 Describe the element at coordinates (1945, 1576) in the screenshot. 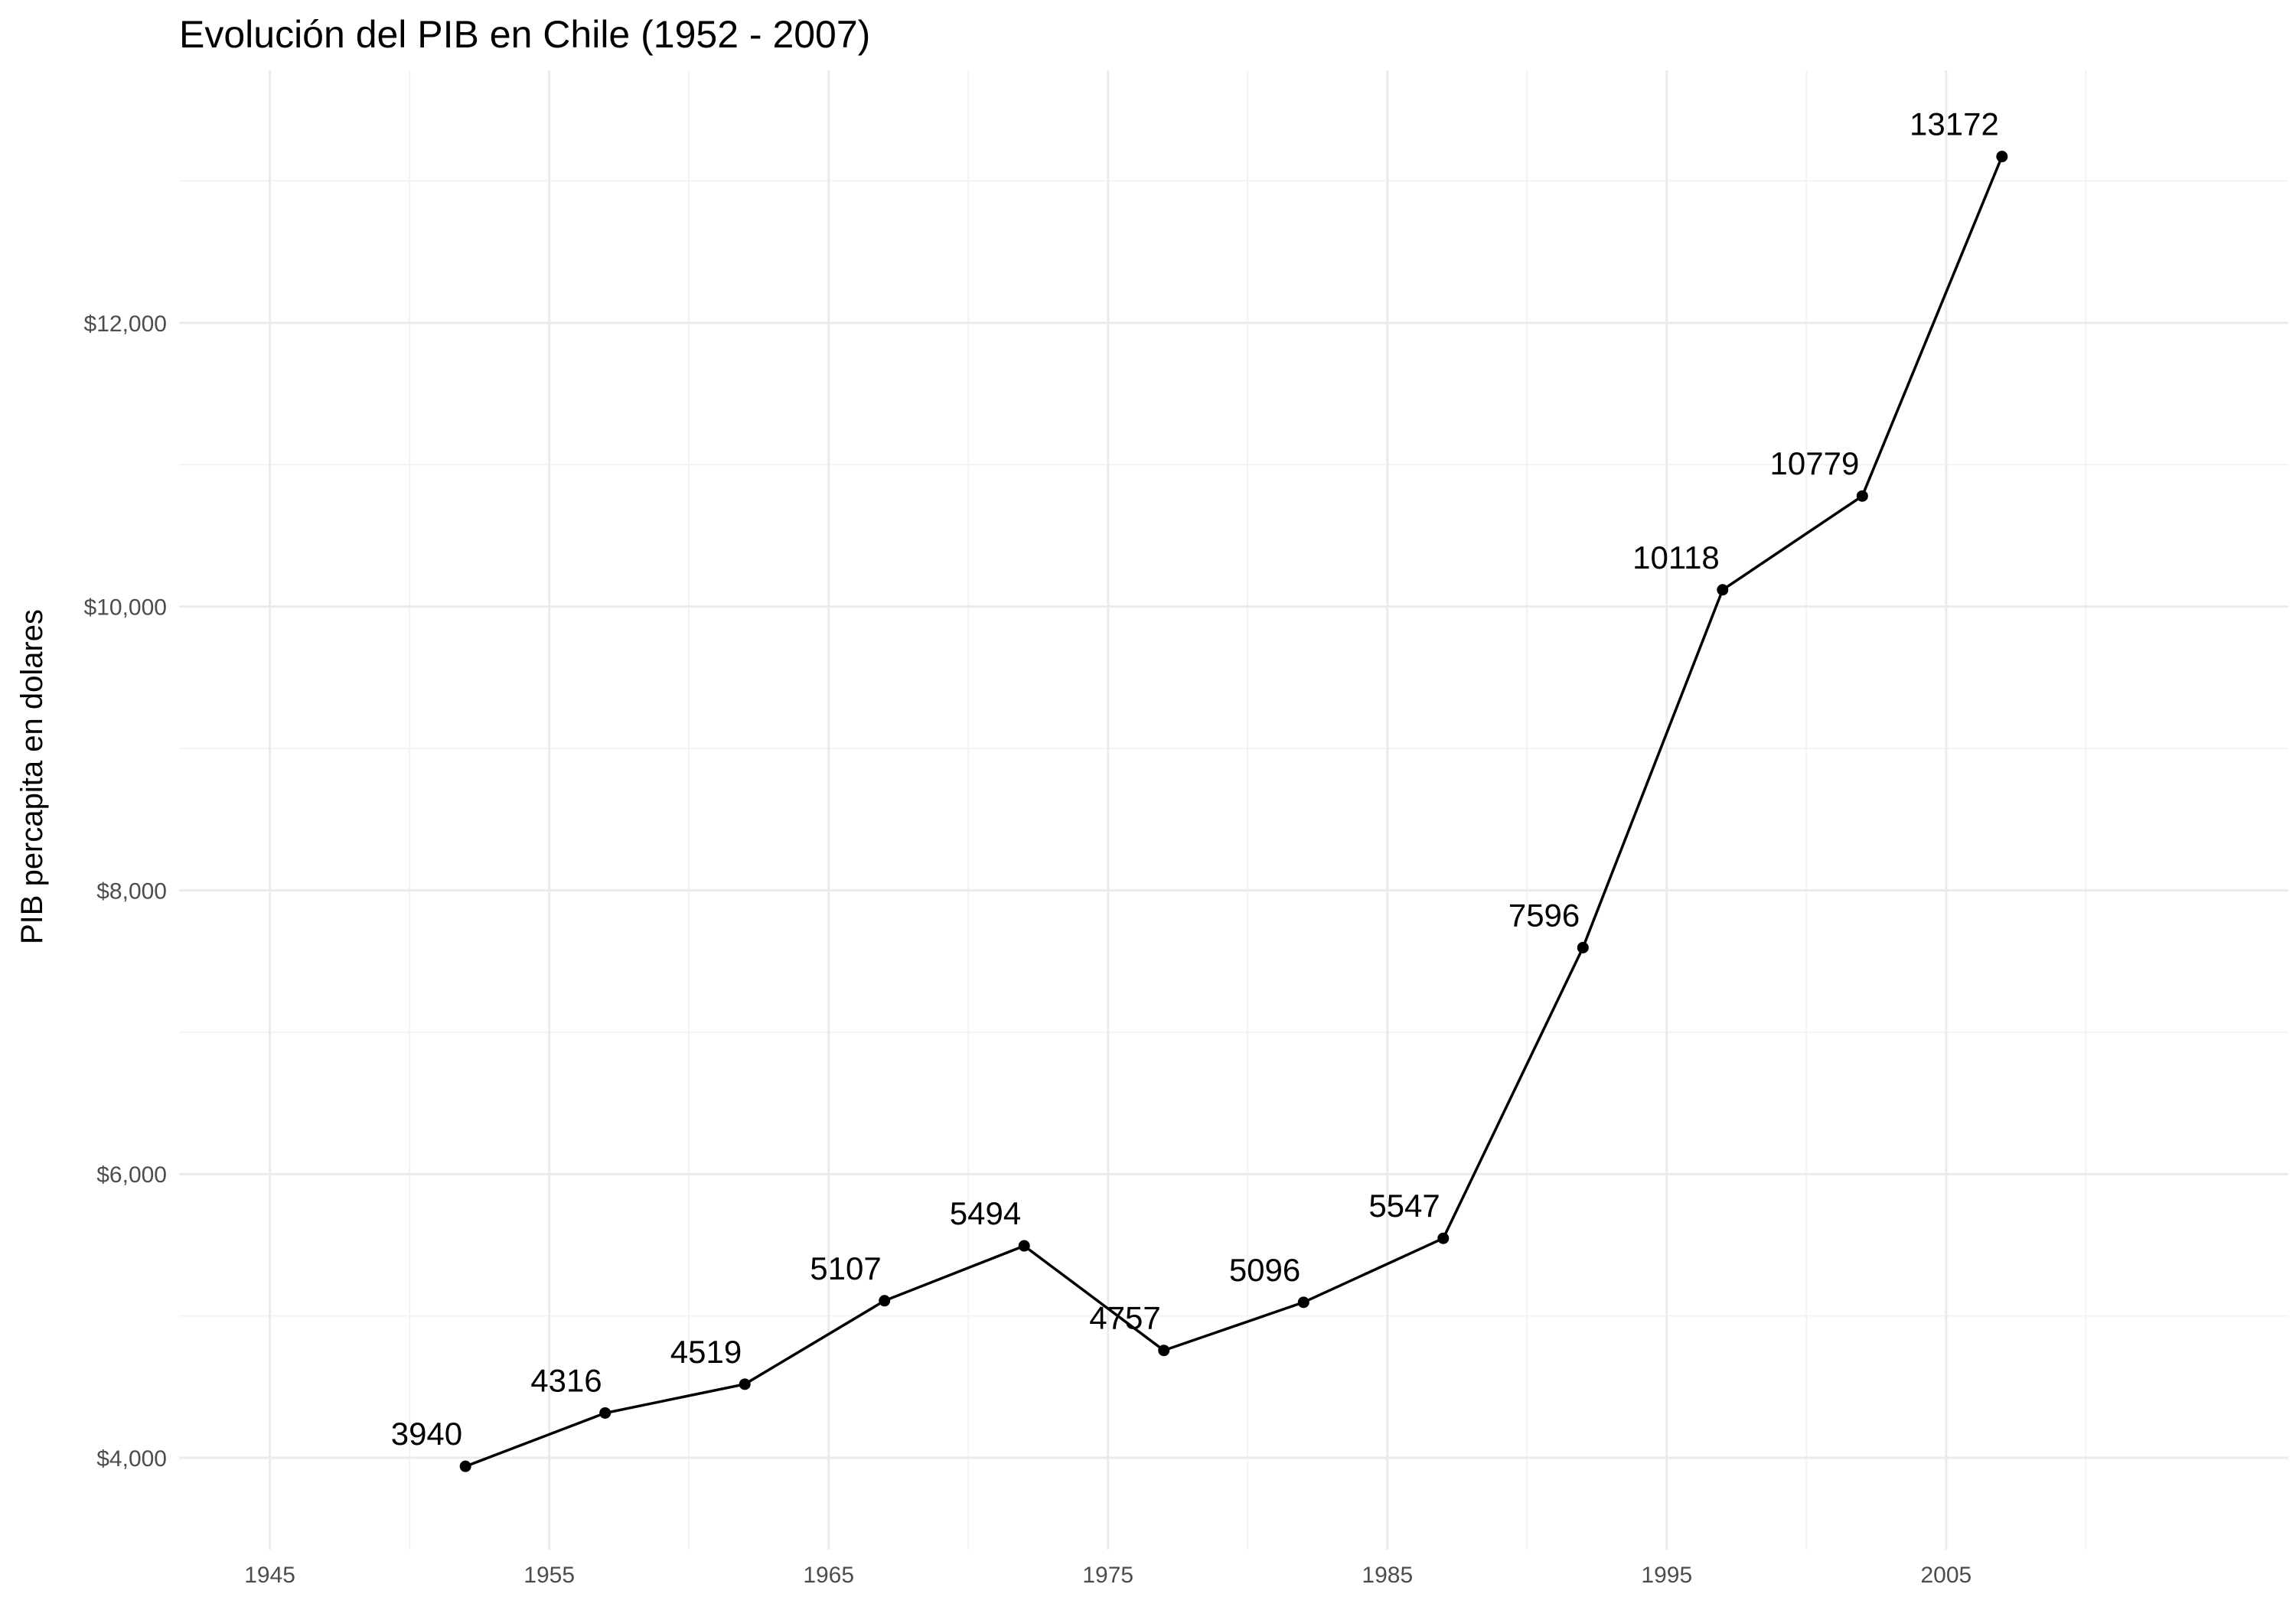

I see `x-tick-label: 2005` at that location.